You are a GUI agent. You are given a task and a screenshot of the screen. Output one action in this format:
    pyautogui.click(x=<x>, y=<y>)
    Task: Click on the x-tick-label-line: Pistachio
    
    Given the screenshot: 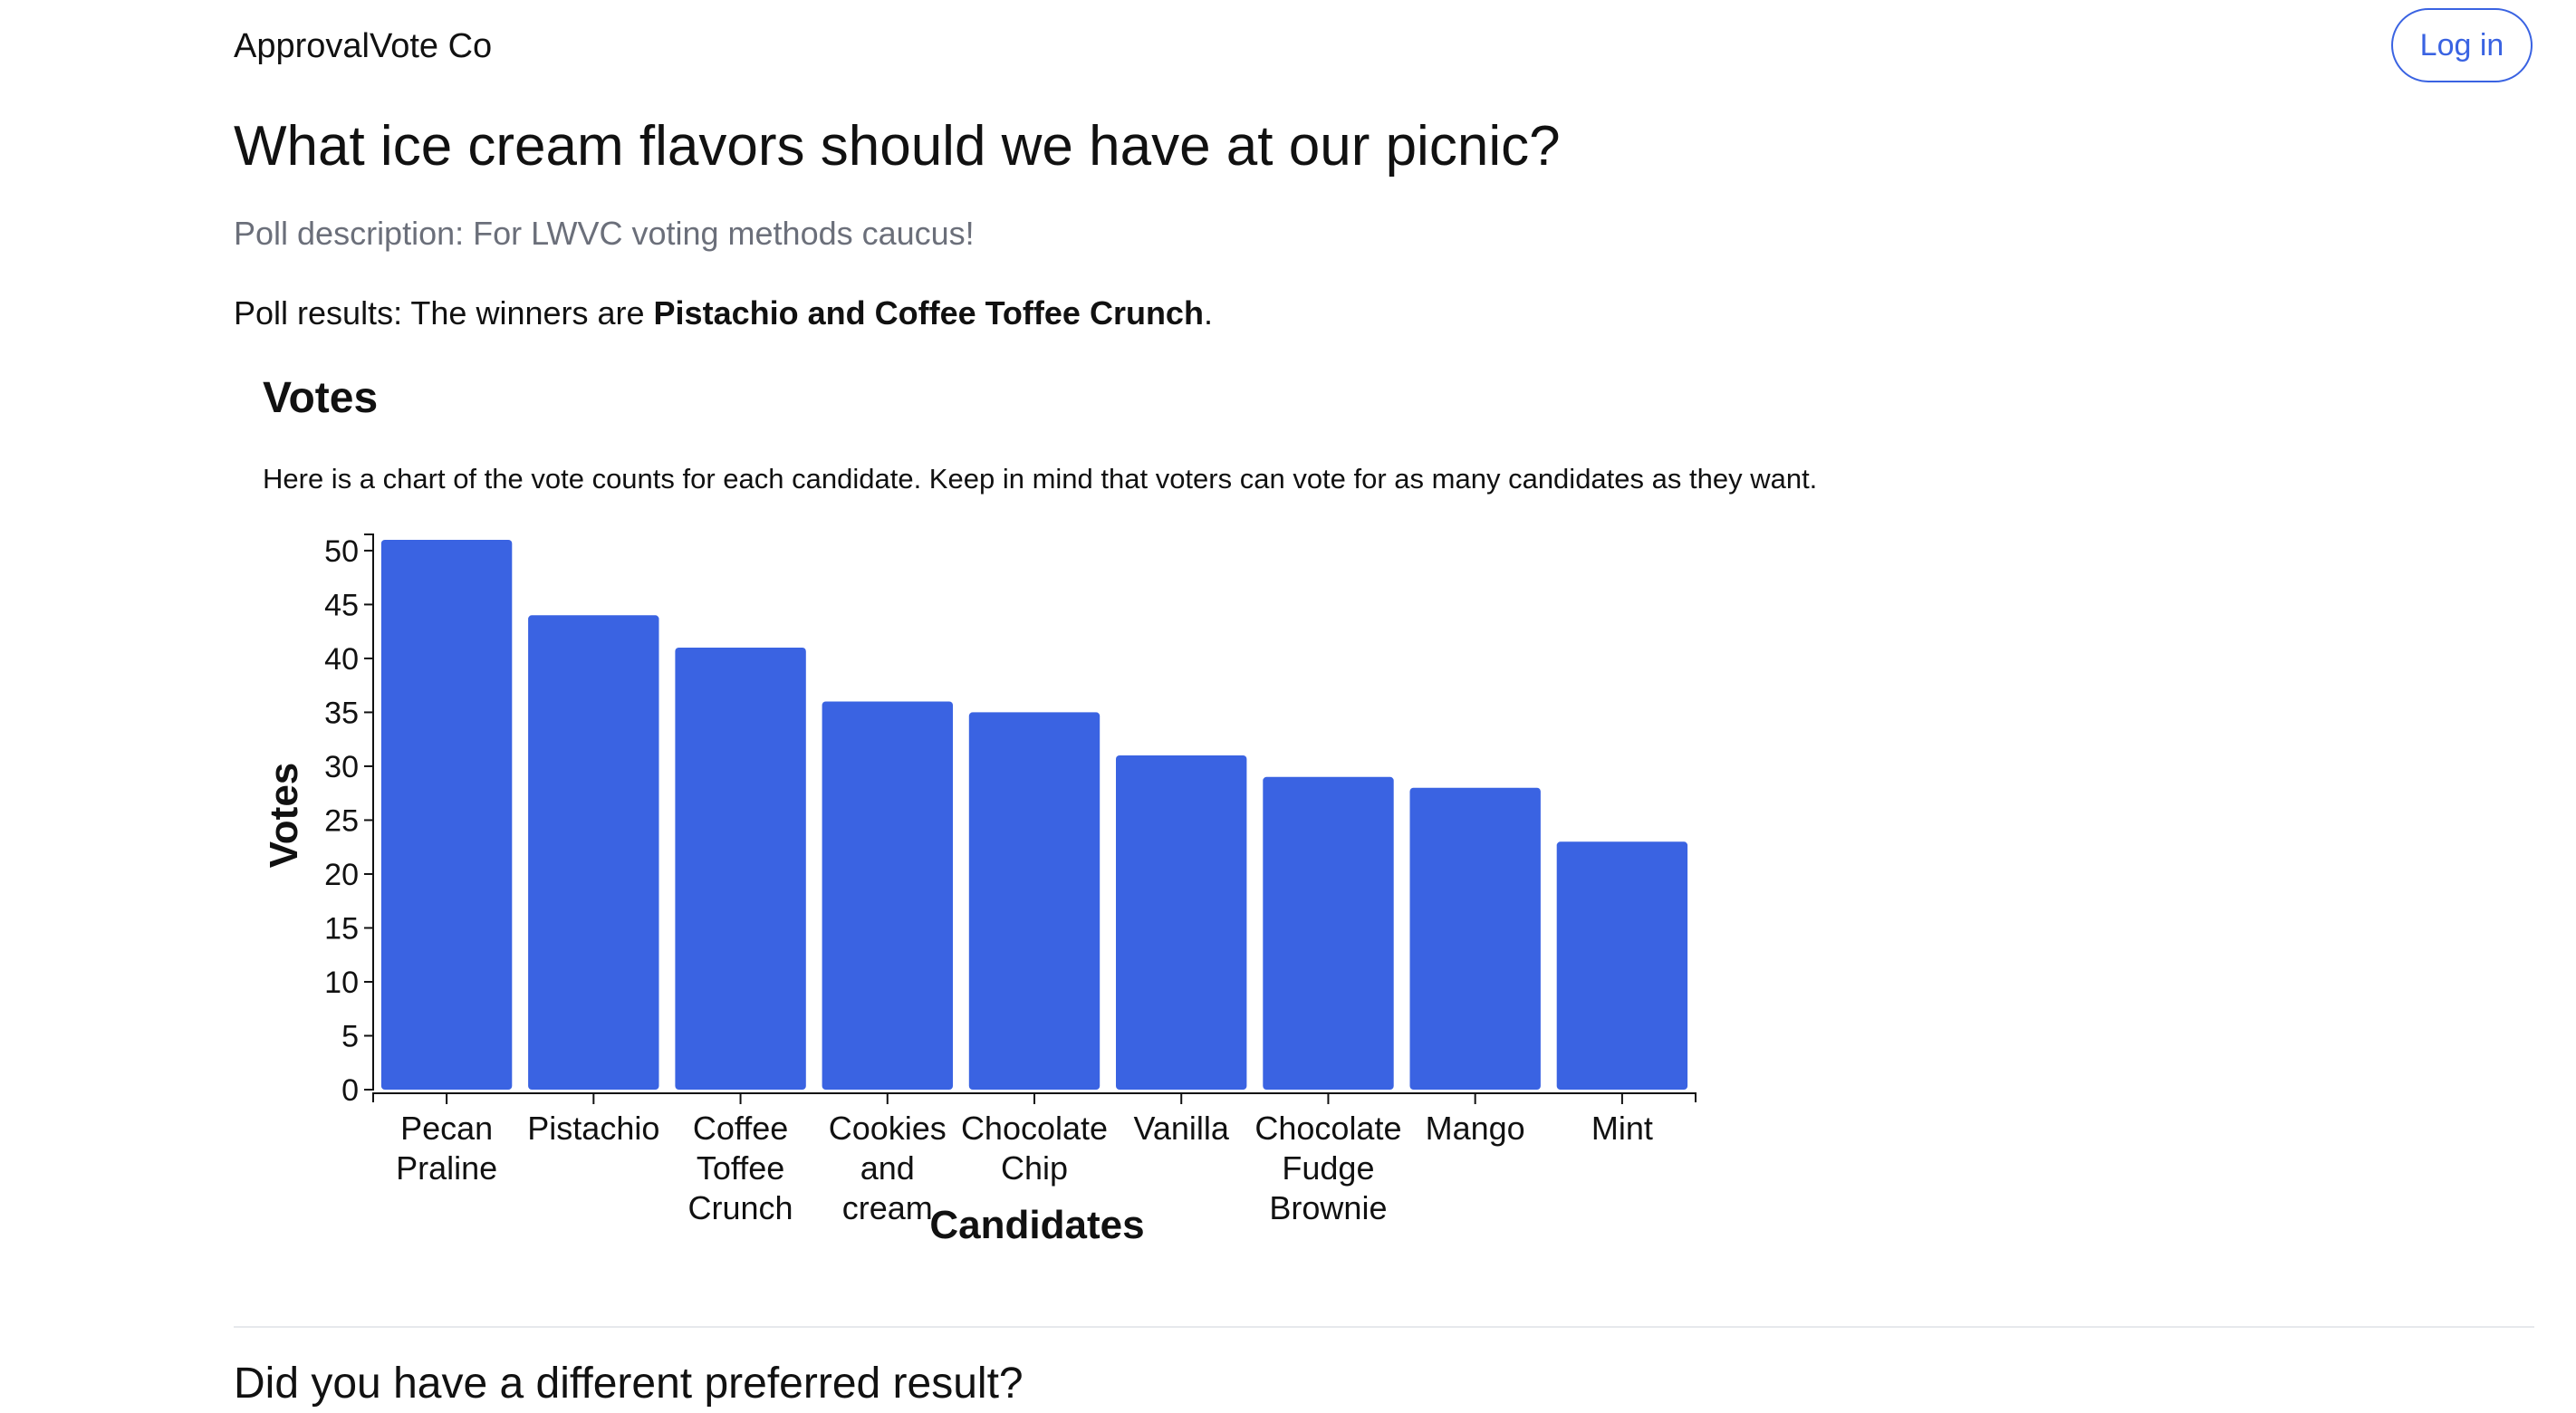 What is the action you would take?
    pyautogui.click(x=593, y=1128)
    